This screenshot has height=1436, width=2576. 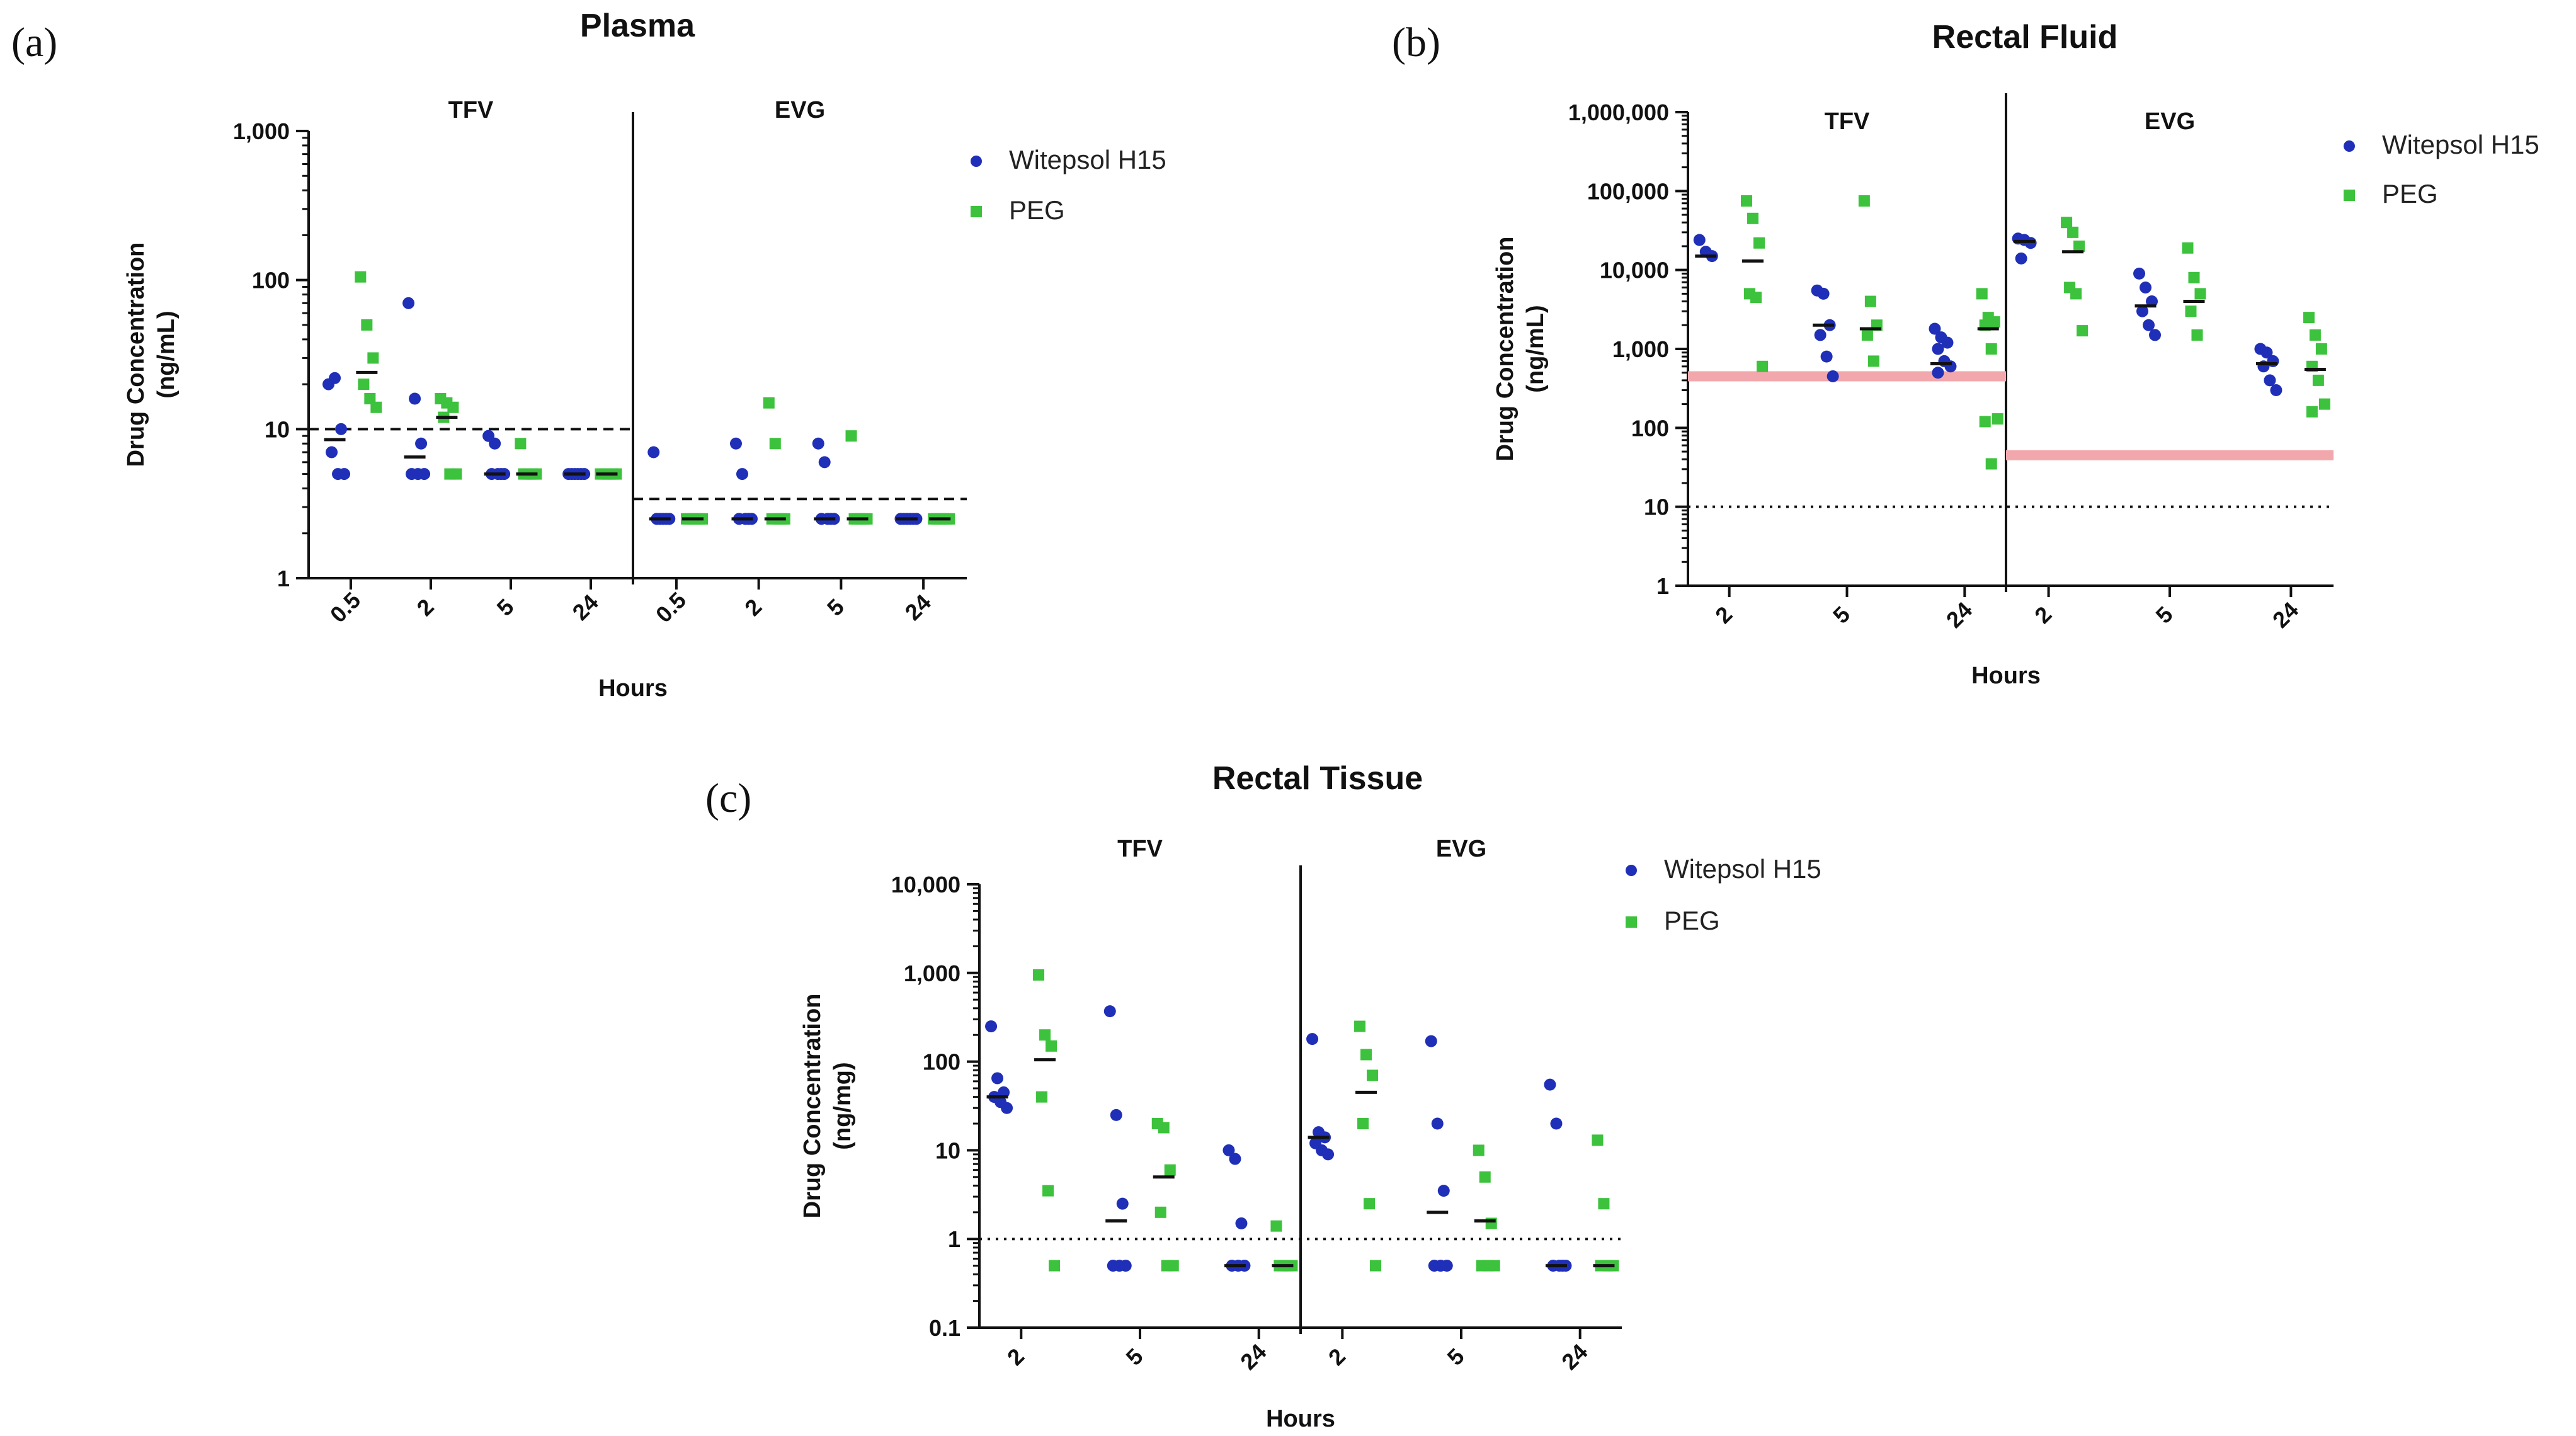 I want to click on legend-label: Witepsol H15, so click(x=1742, y=869).